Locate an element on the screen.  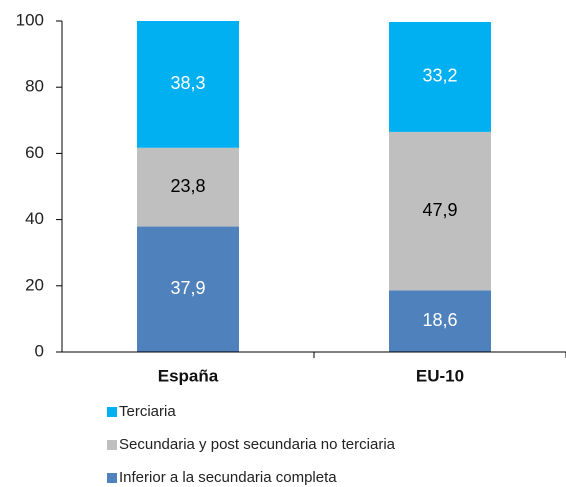
y-tick-label: 80 is located at coordinates (34, 86).